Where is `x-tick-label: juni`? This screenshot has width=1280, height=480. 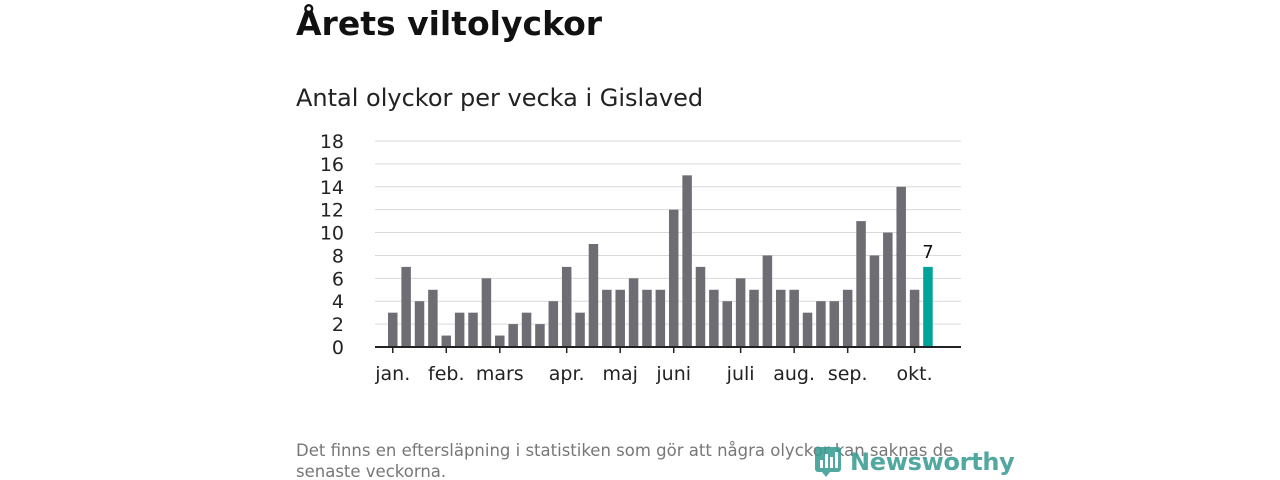 x-tick-label: juni is located at coordinates (673, 374).